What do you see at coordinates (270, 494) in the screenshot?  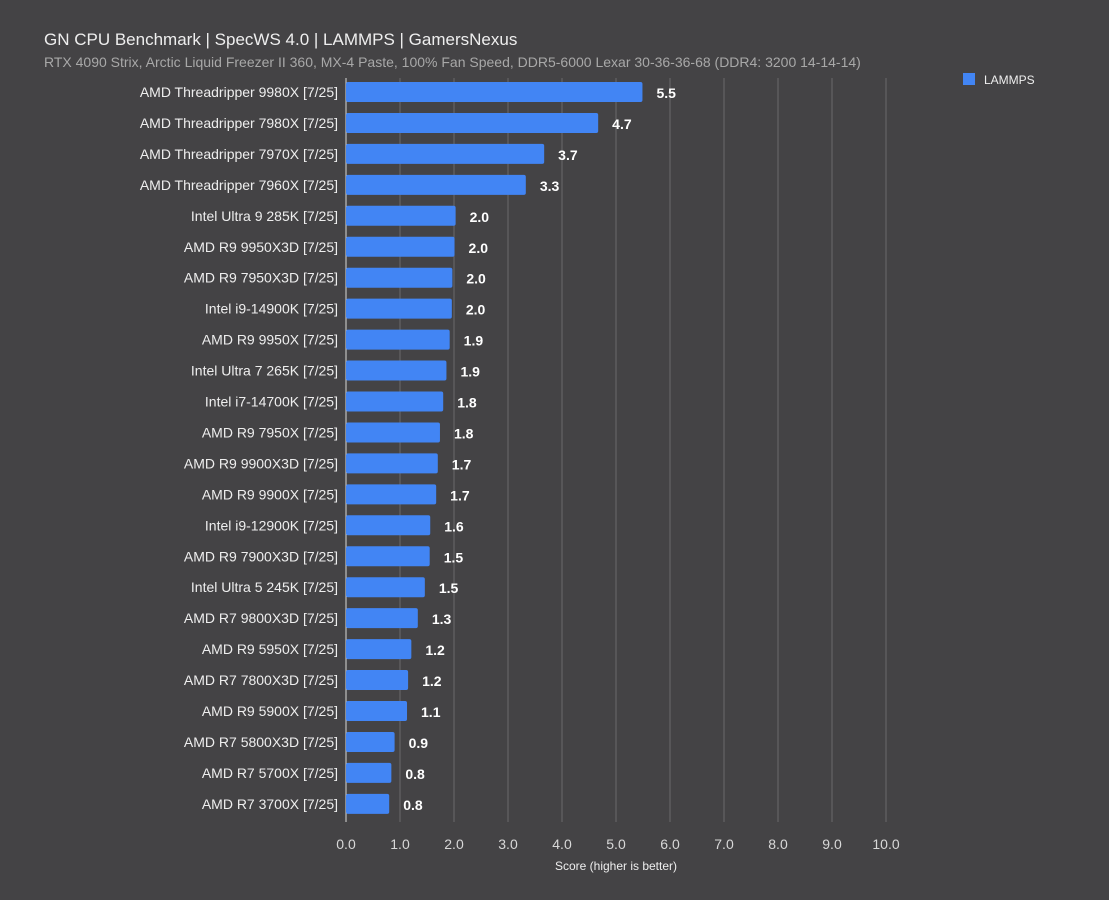 I see `category-label: AMD R9 9900X [7/25]` at bounding box center [270, 494].